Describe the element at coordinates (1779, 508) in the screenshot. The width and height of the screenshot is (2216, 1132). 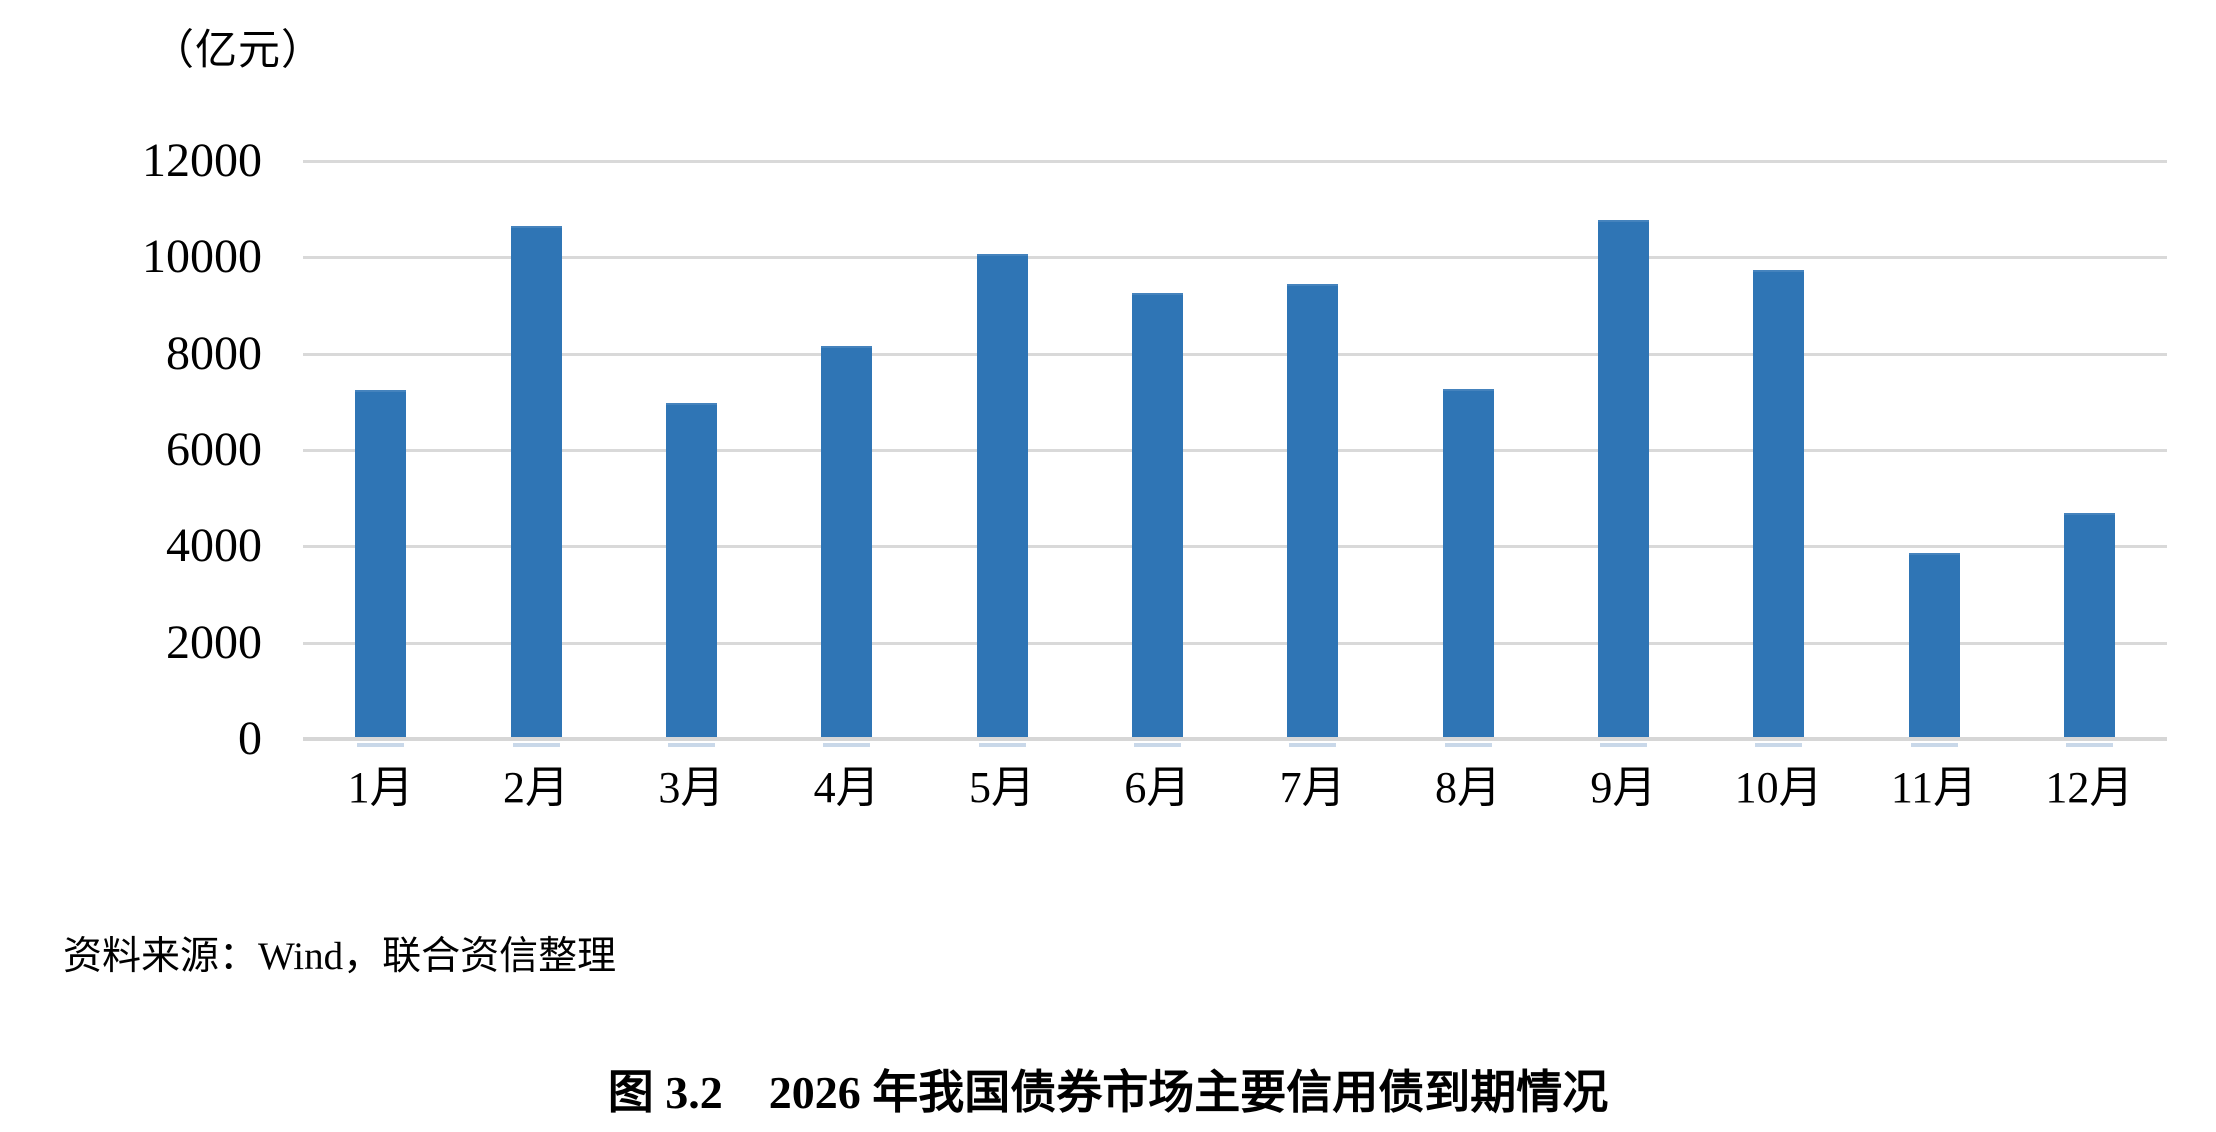
I see `bar-10月` at that location.